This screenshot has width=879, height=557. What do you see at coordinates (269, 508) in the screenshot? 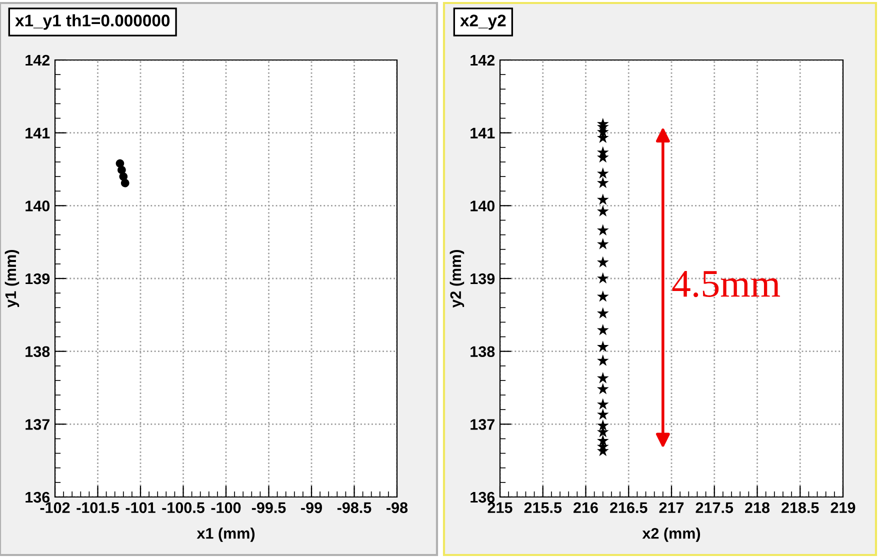
I see `x-tick-label: -99.5` at bounding box center [269, 508].